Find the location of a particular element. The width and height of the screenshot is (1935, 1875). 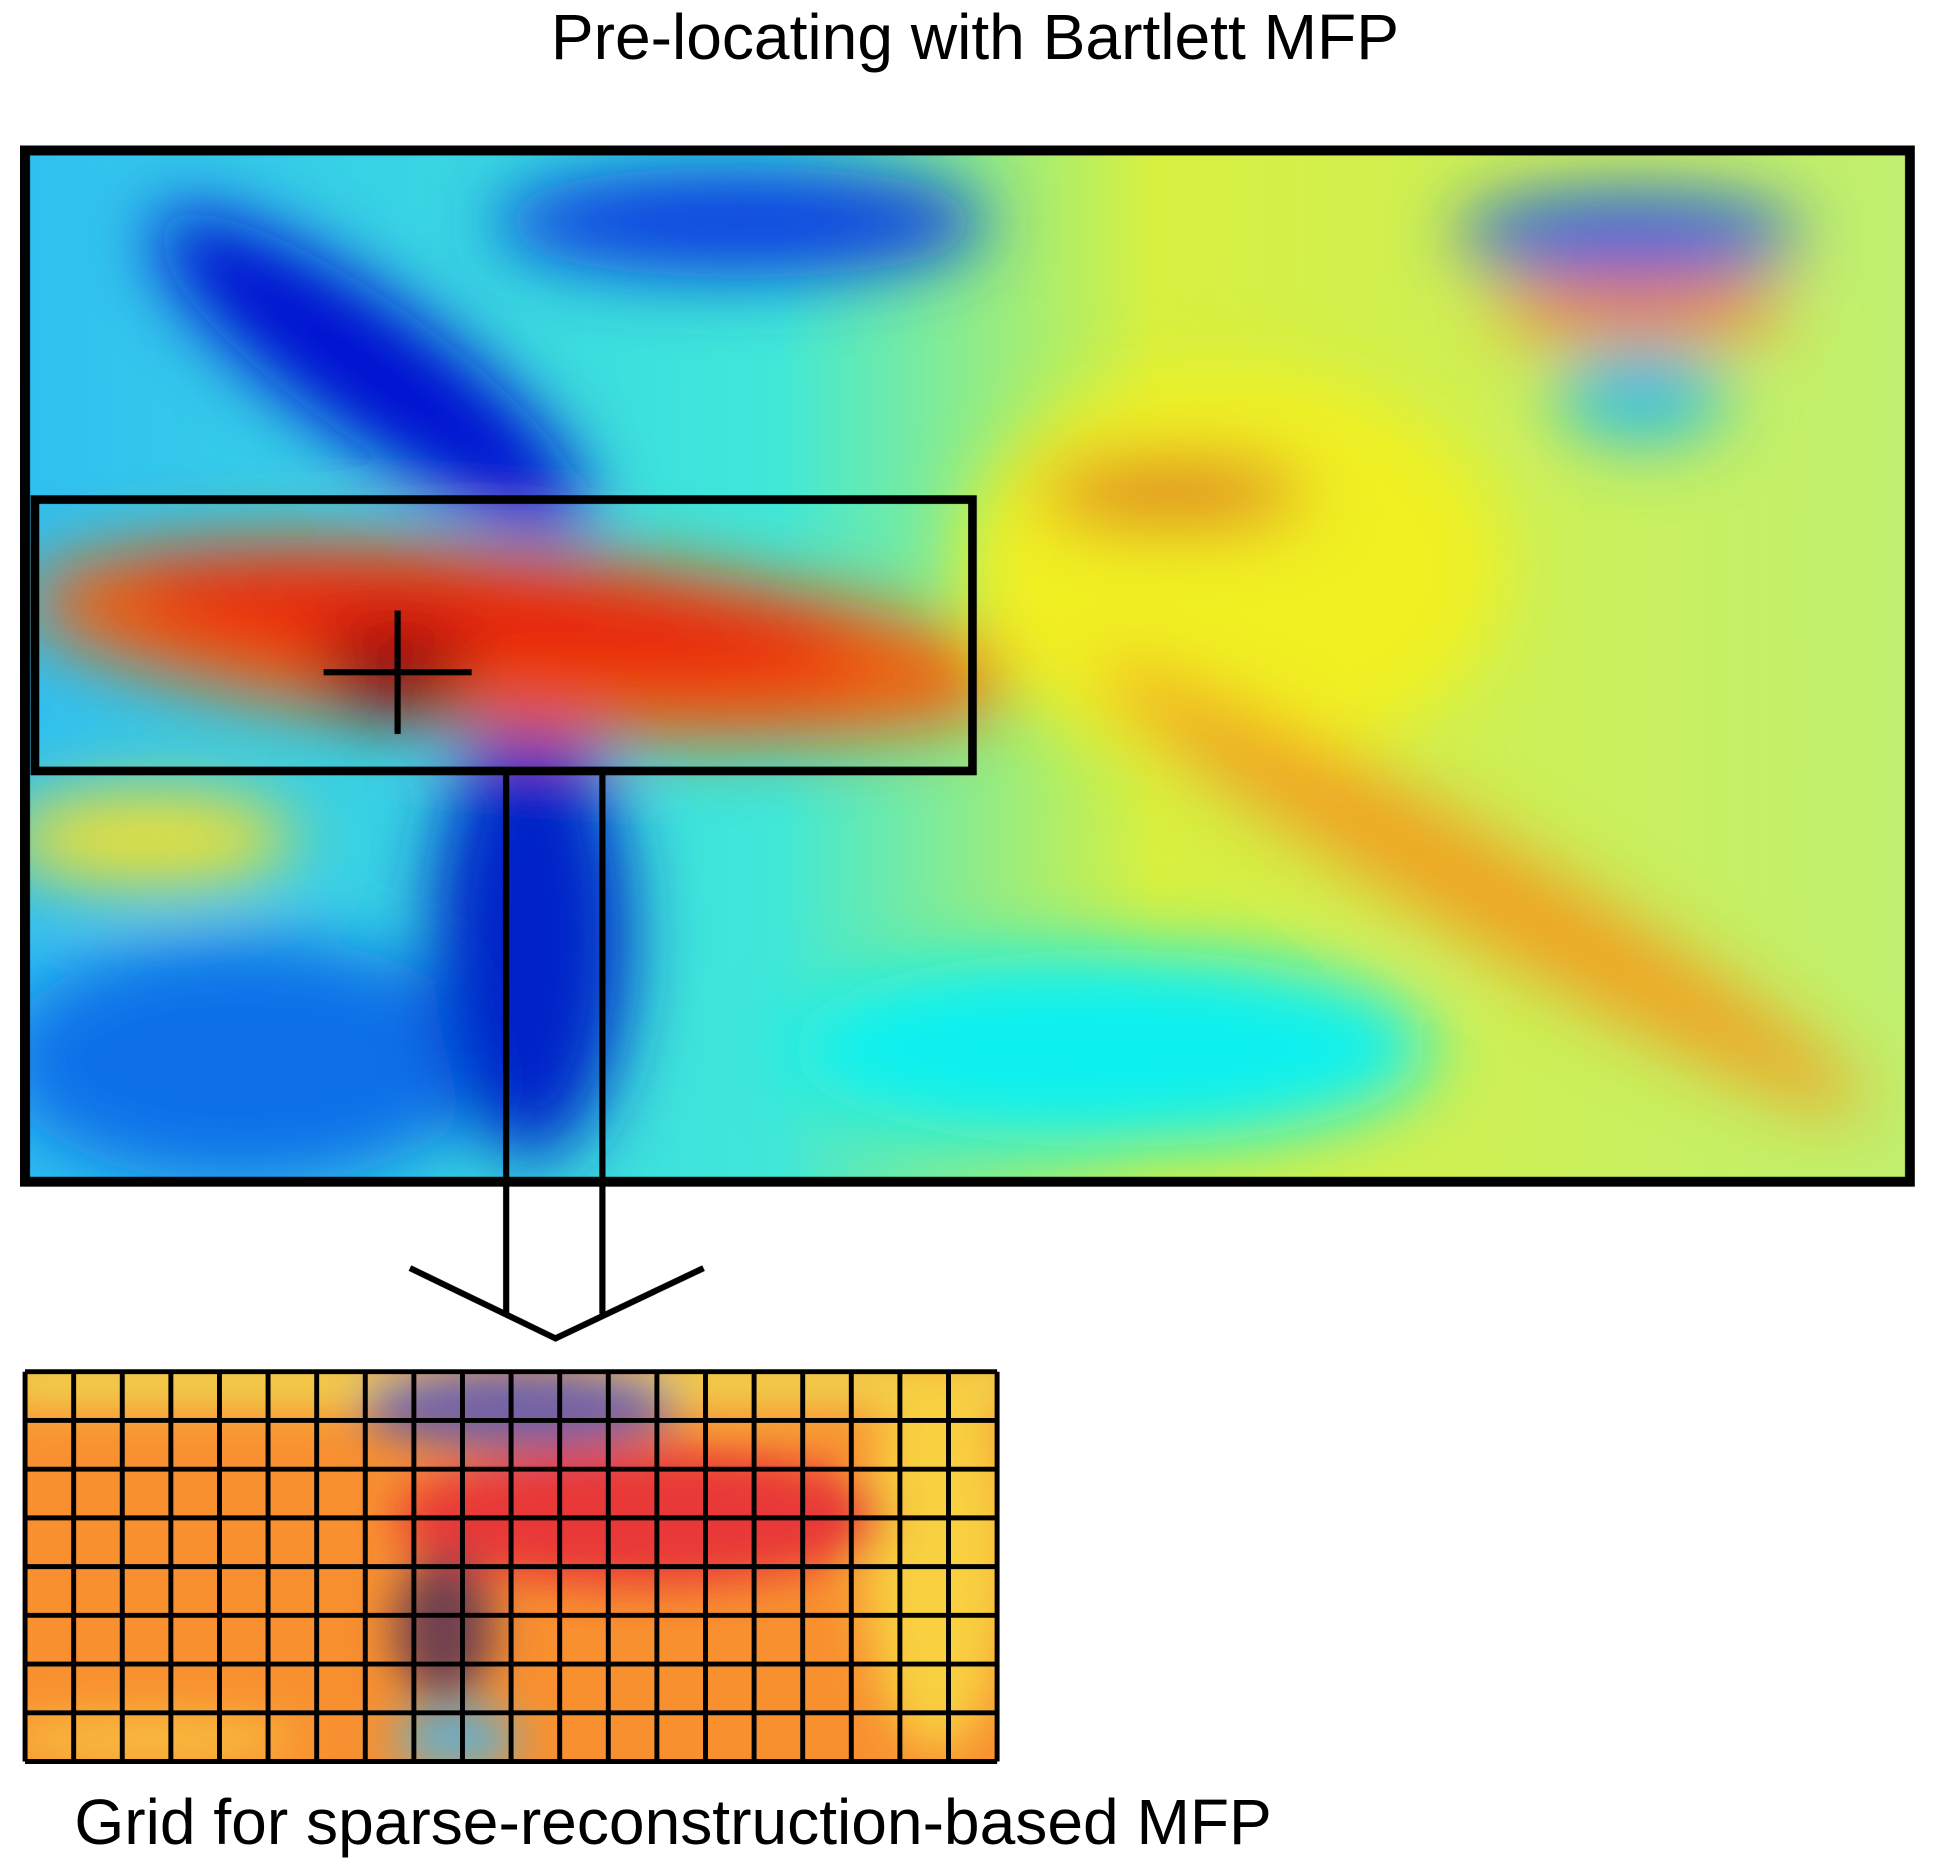

title: Pre-locating with Bartlett MFP is located at coordinates (975, 37).